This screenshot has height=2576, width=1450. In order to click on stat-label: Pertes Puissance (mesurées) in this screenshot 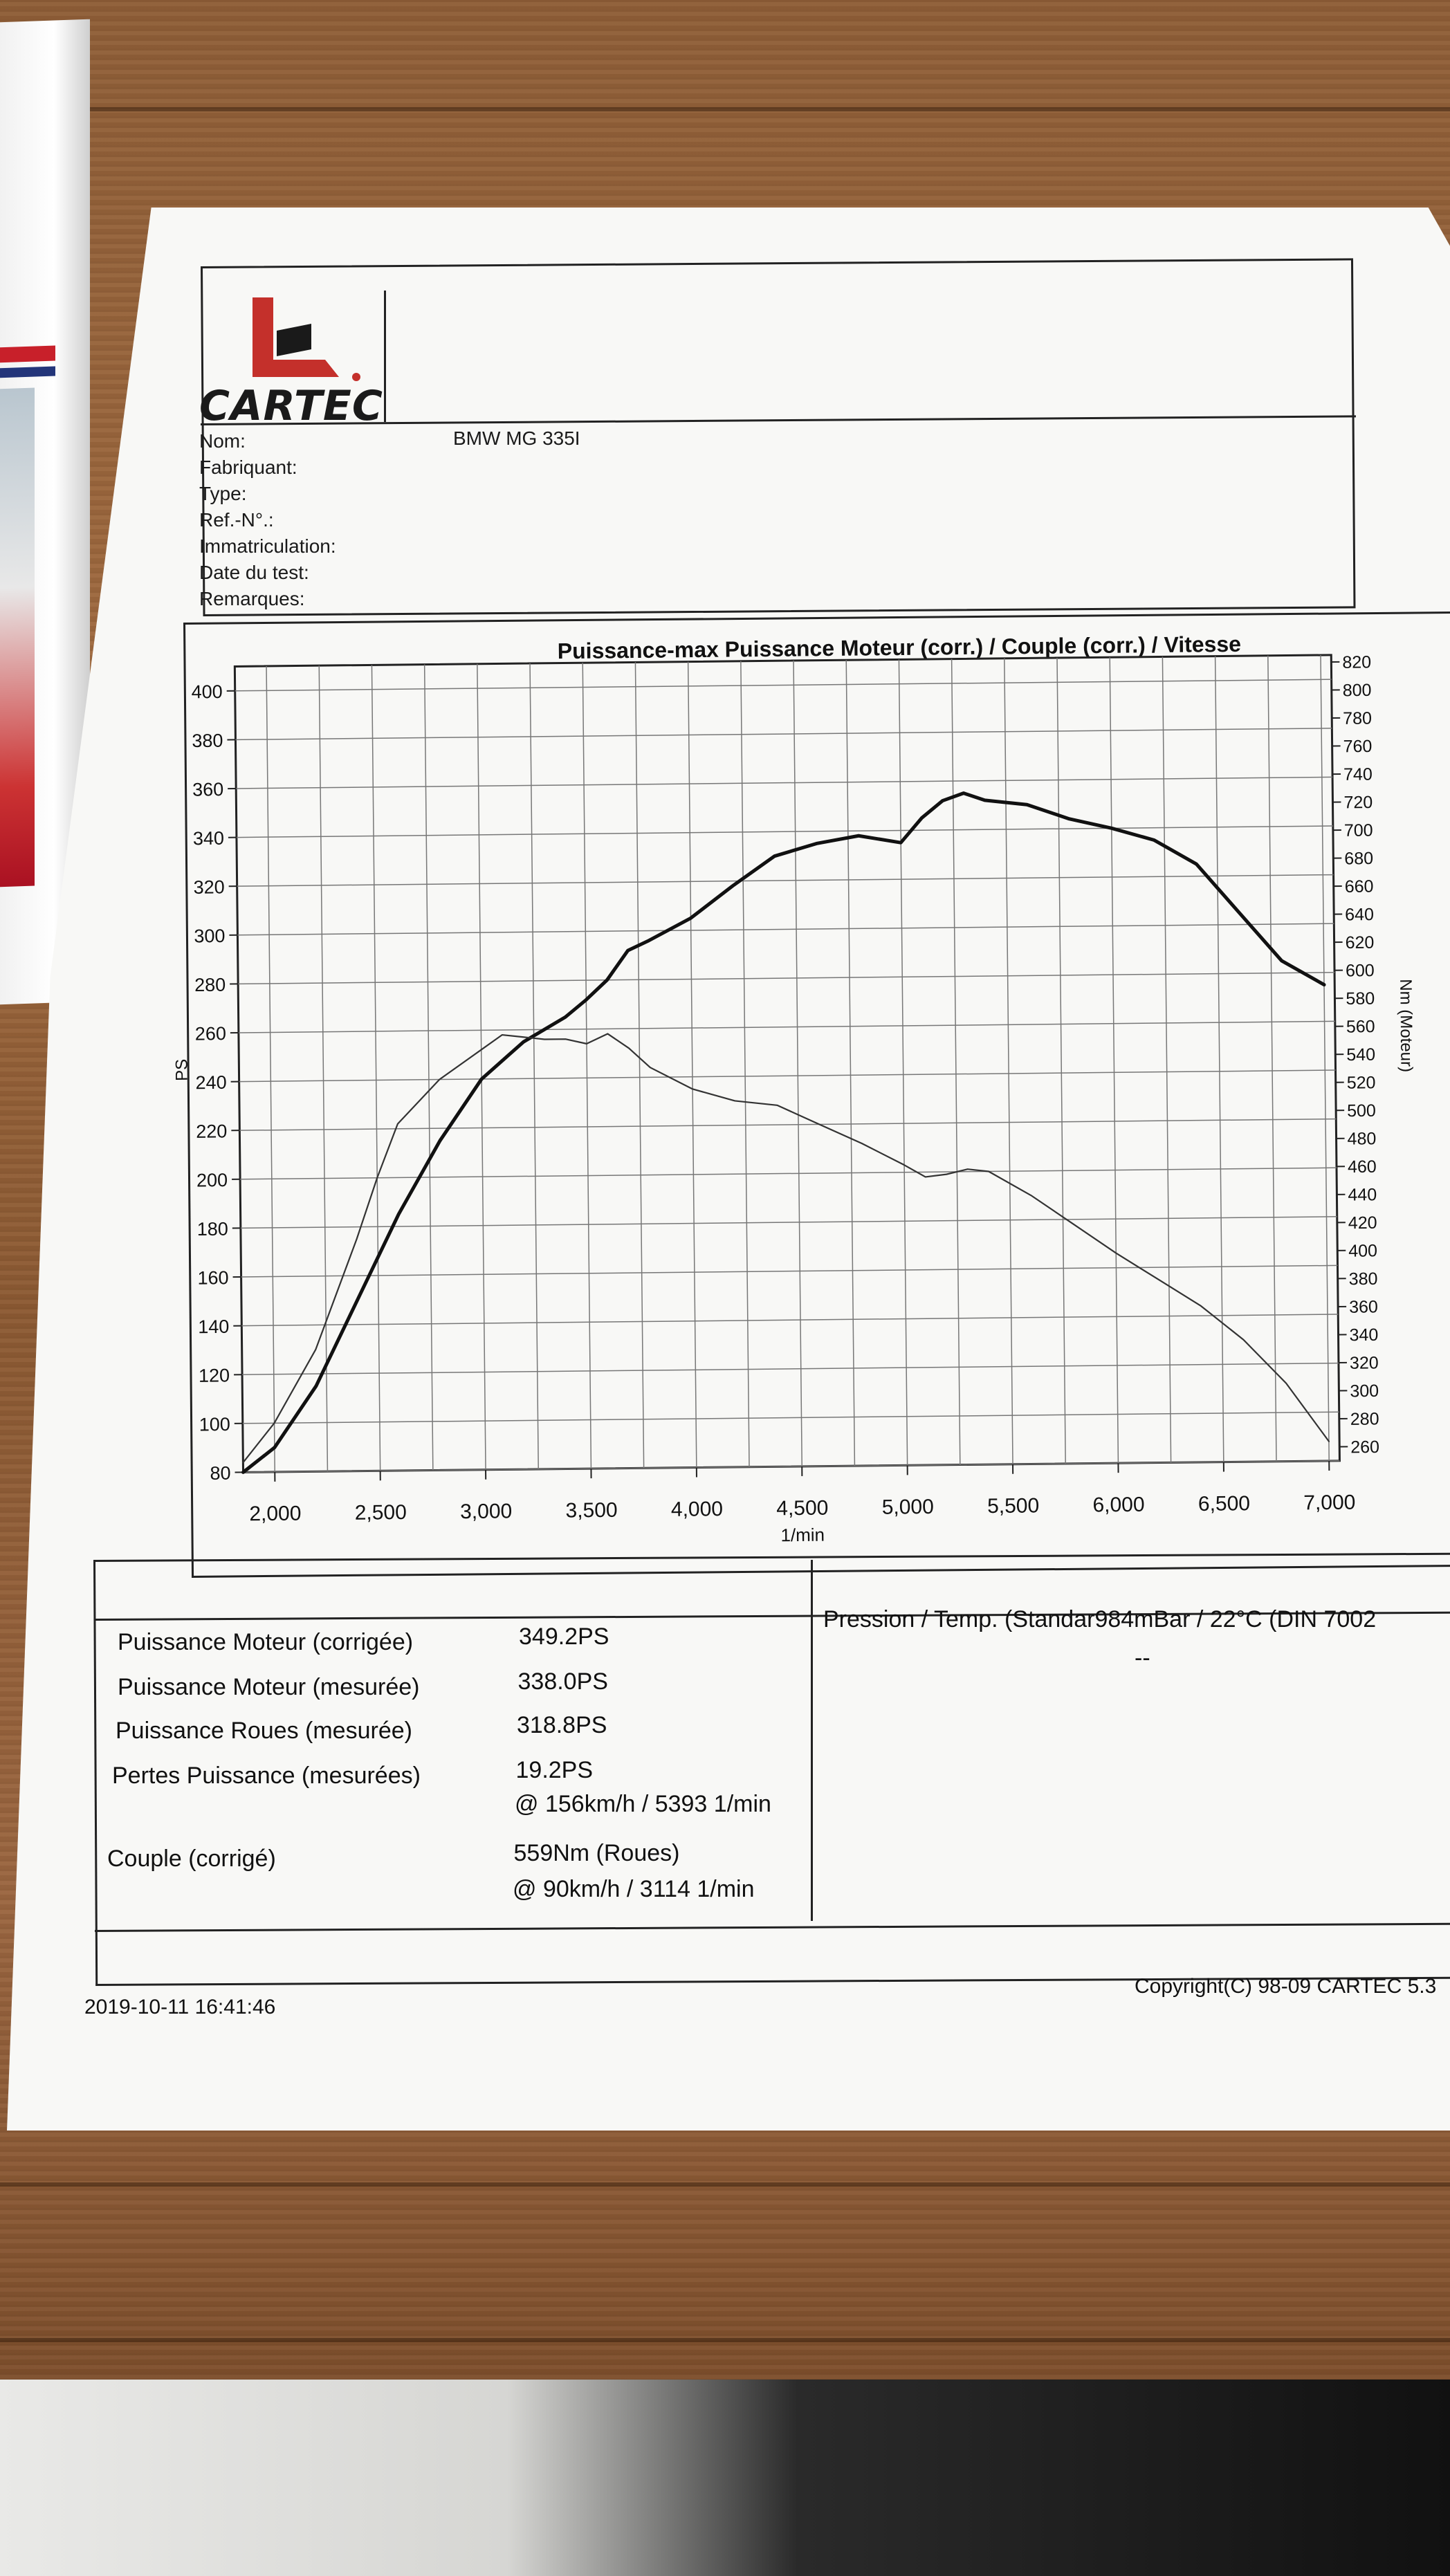, I will do `click(266, 1776)`.